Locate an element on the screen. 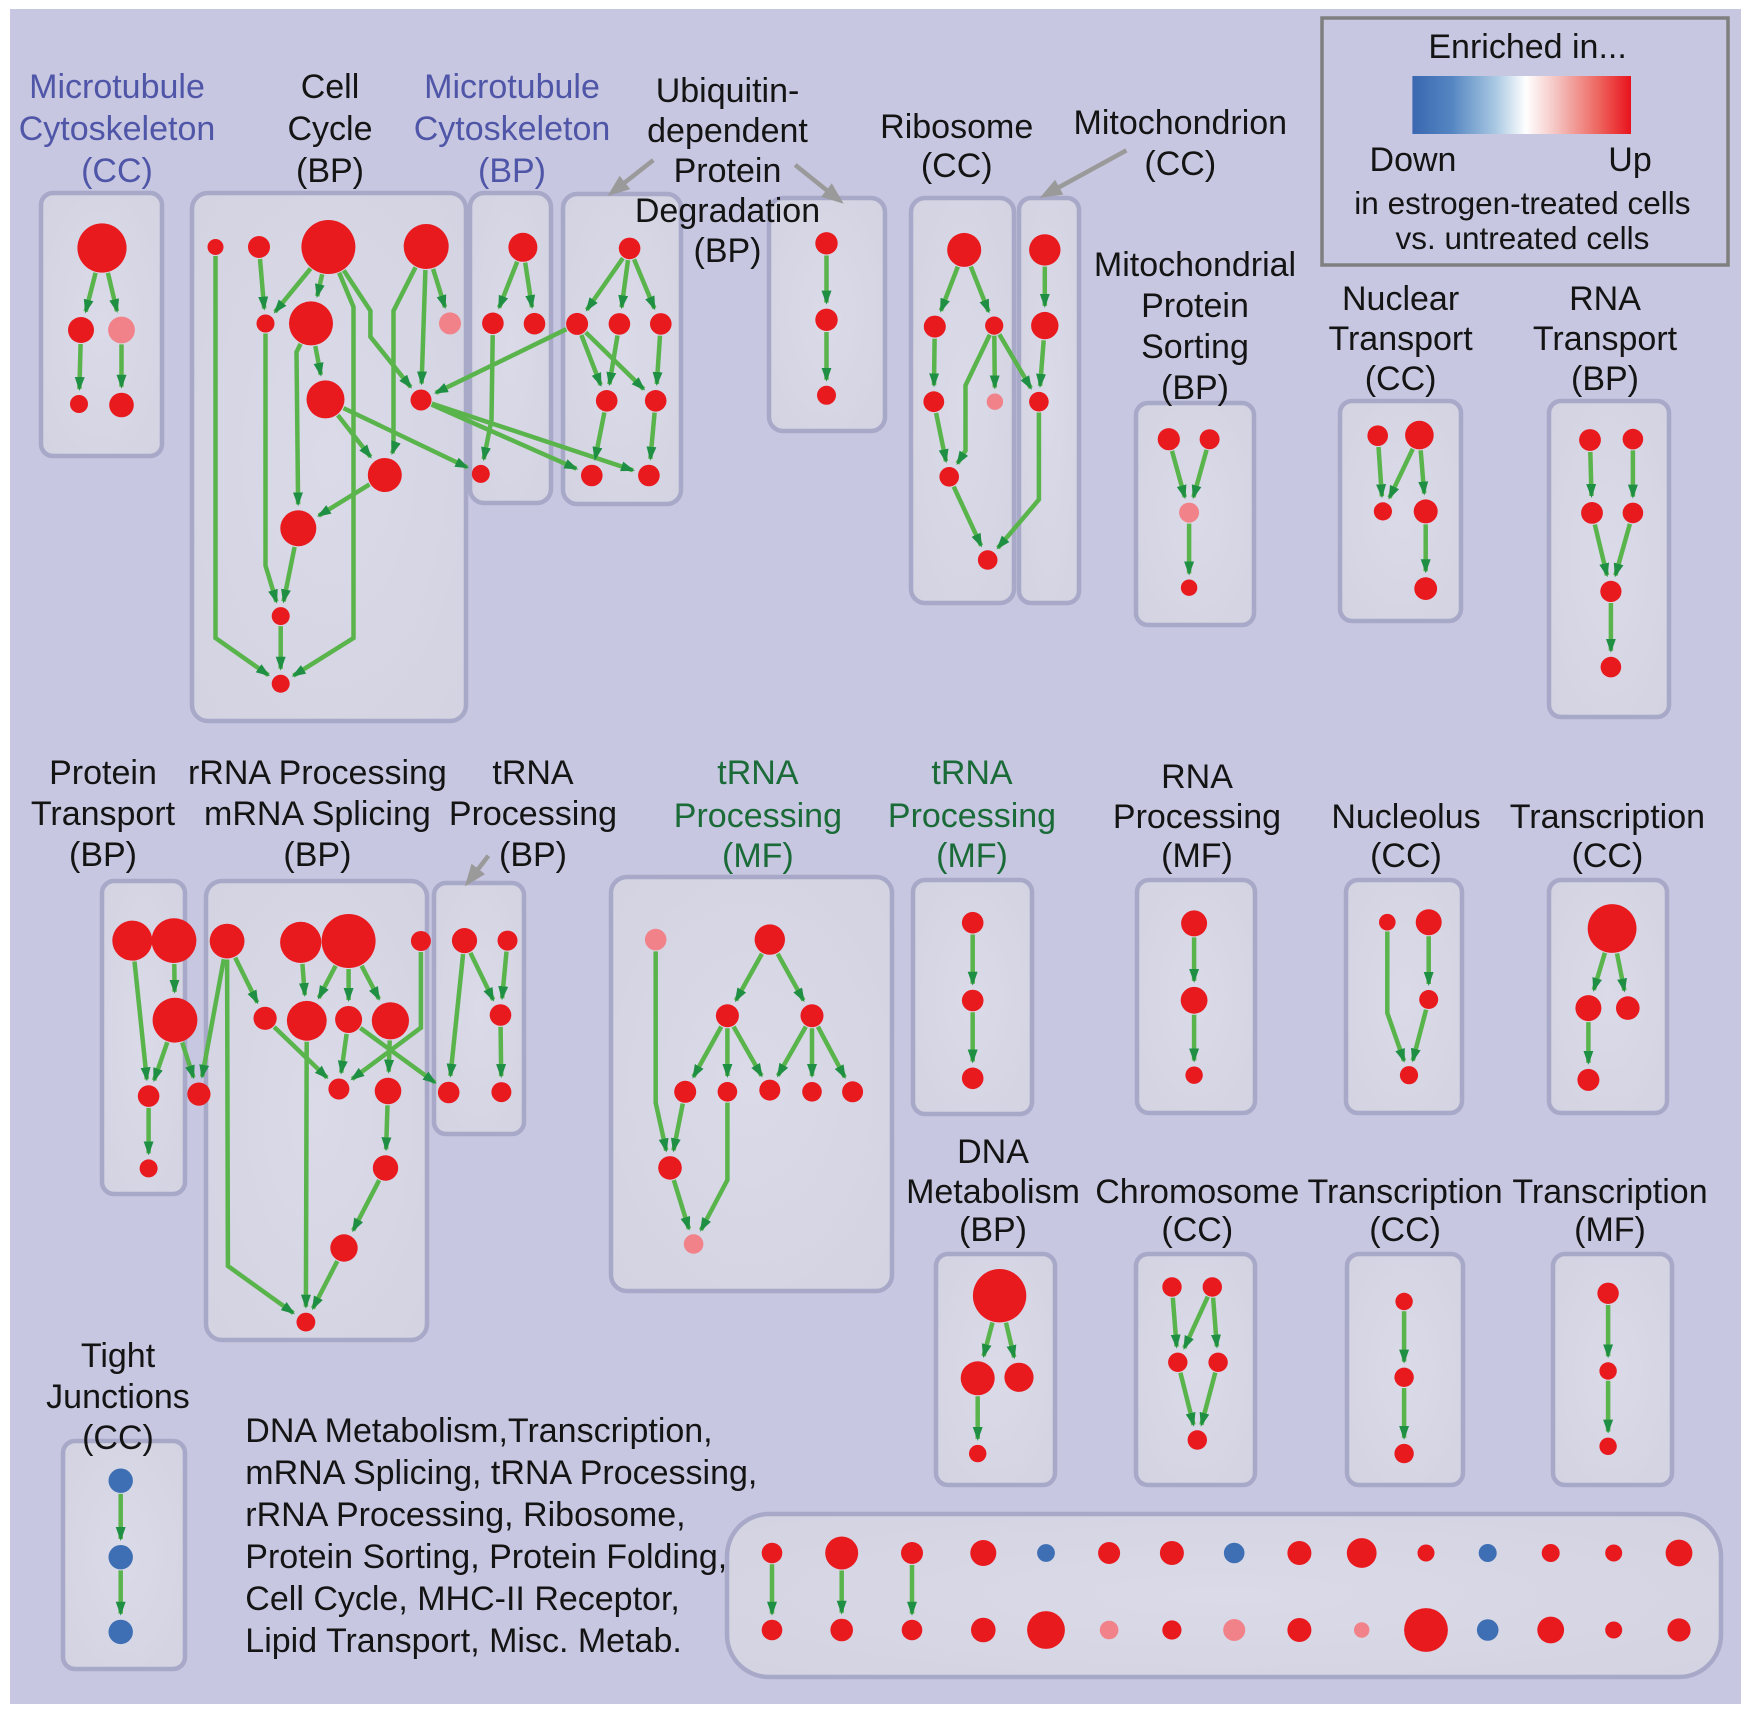 The width and height of the screenshot is (1750, 1715). svg-text:Protein Sorting, Protein Foldi: Protein Sorting, Protein Folding, is located at coordinates (486, 1557).